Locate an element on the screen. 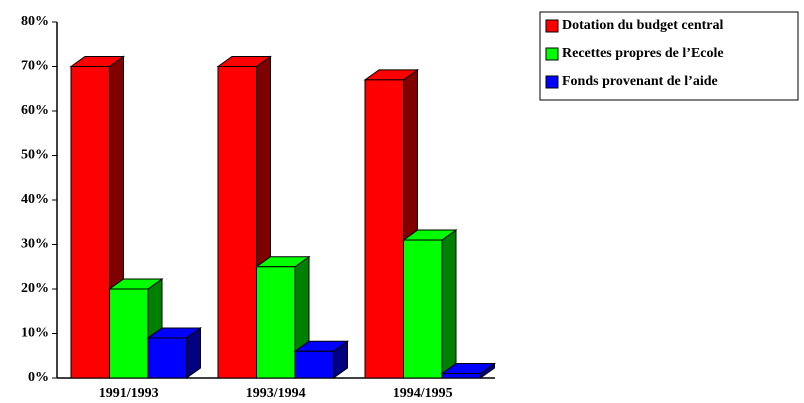 Image resolution: width=804 pixels, height=403 pixels. legend-label: Dotation du budget central is located at coordinates (643, 25).